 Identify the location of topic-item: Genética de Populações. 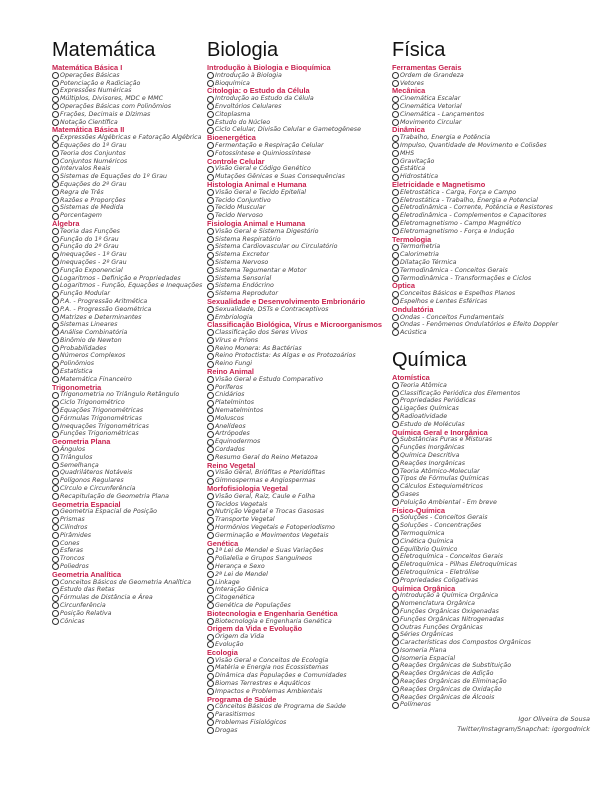
(294, 606).